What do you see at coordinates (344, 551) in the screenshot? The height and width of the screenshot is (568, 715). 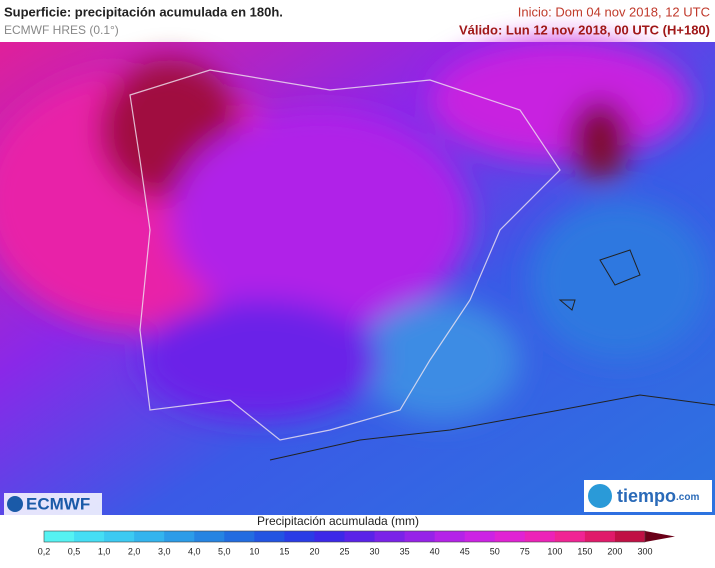 I see `tick-label: 25` at bounding box center [344, 551].